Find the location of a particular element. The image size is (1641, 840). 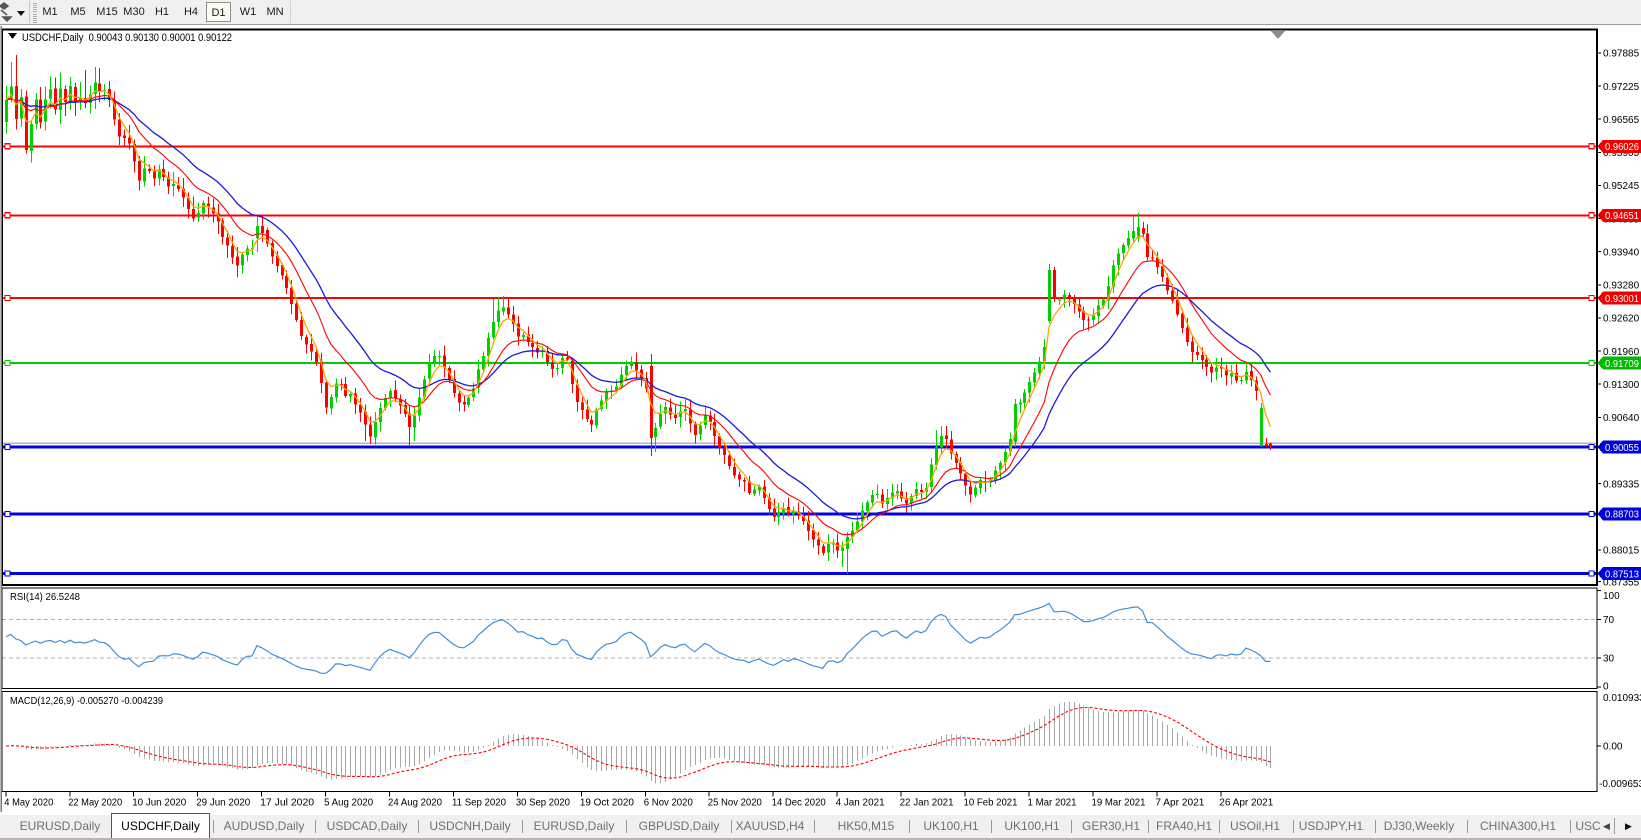

svg-text: 29 Jun 2020 is located at coordinates (223, 803).